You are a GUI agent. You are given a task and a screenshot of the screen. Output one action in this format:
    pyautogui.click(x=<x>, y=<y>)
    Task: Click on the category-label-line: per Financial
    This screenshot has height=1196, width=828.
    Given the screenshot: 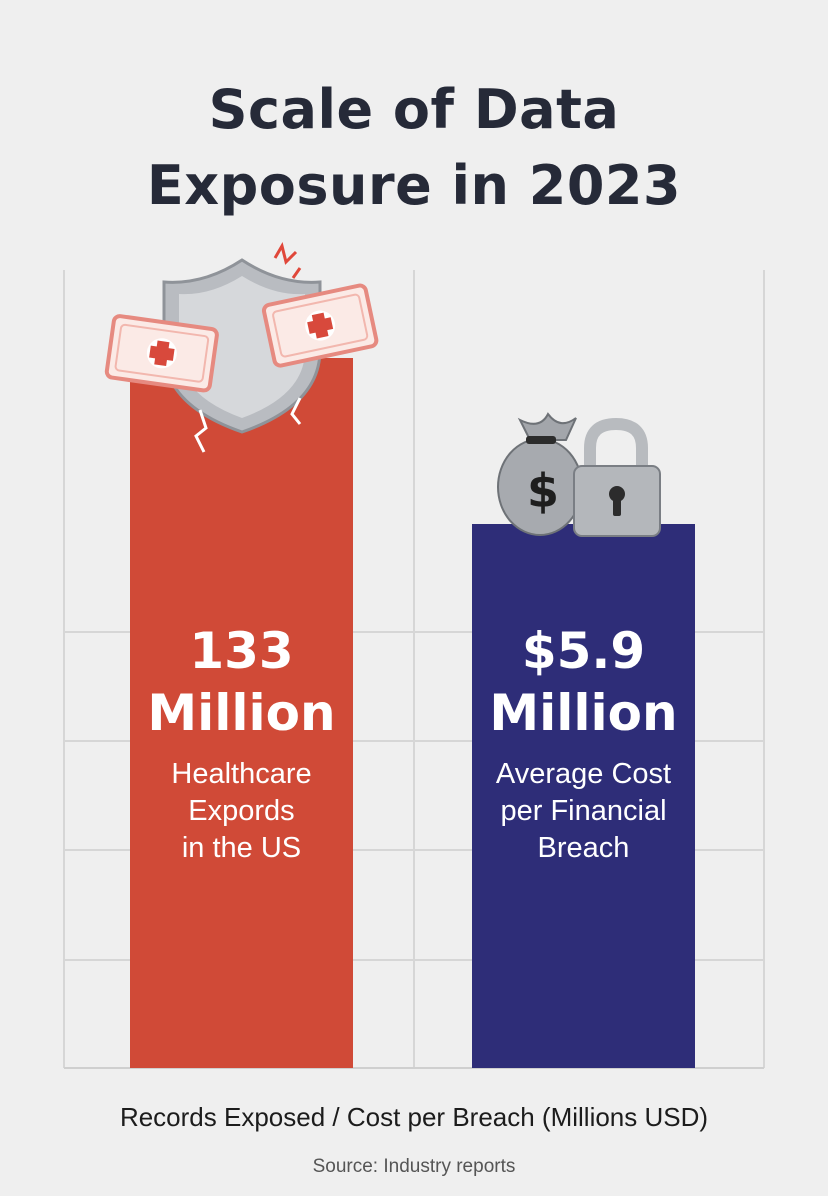 What is the action you would take?
    pyautogui.click(x=583, y=811)
    